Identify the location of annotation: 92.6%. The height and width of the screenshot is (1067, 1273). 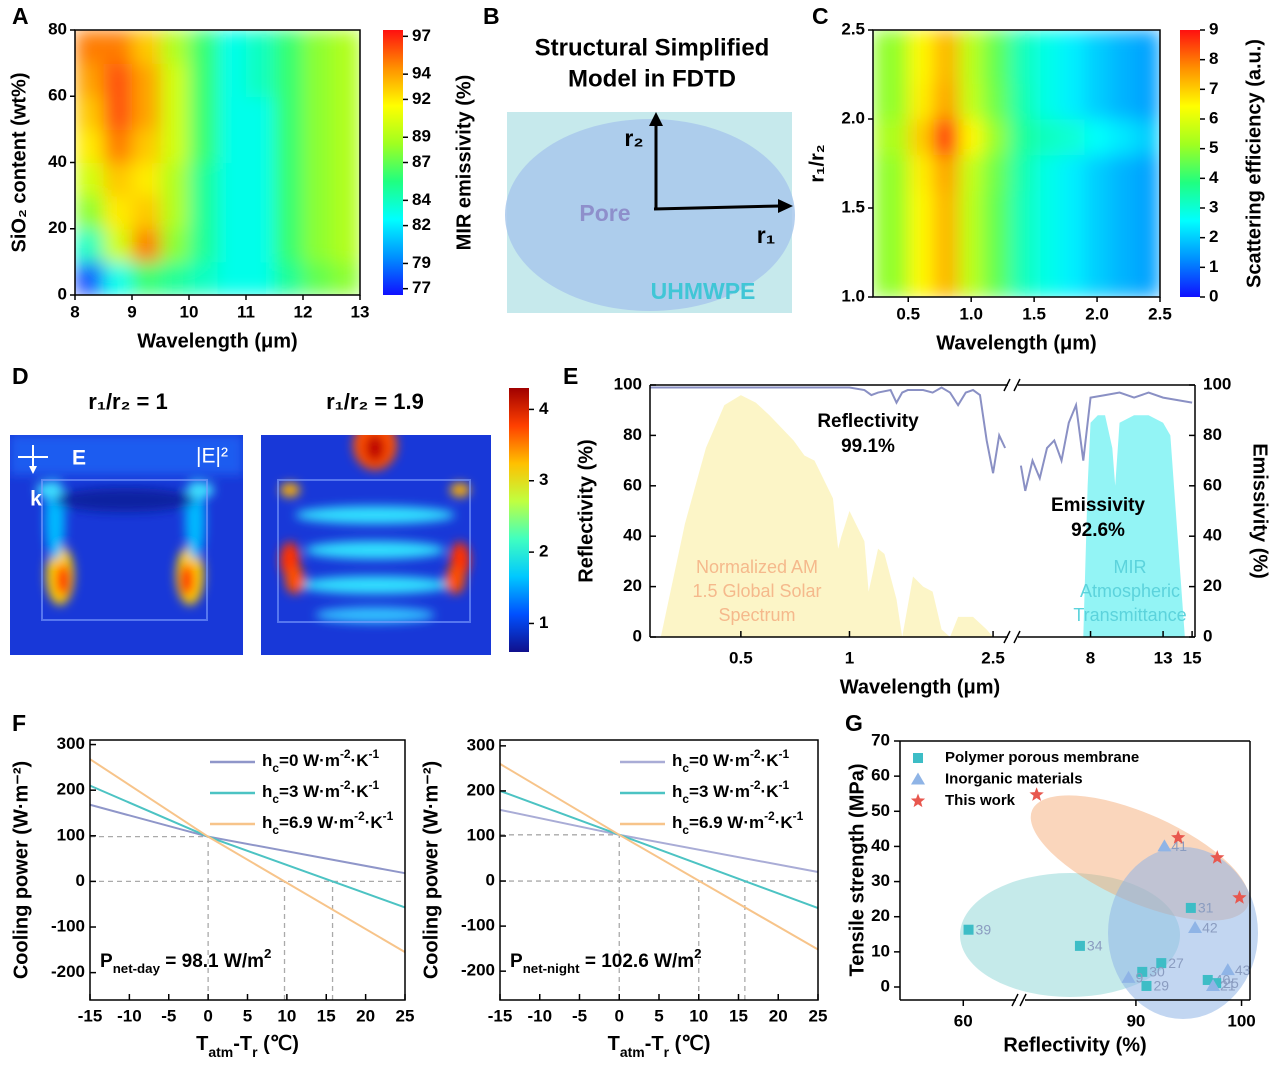
(1098, 530).